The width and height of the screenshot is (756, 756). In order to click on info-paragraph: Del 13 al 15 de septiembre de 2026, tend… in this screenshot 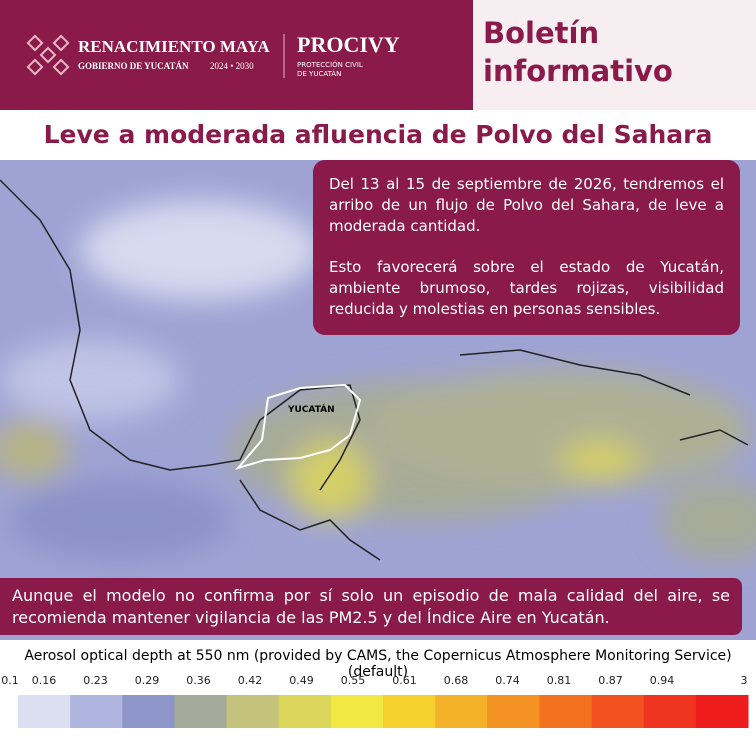, I will do `click(526, 205)`.